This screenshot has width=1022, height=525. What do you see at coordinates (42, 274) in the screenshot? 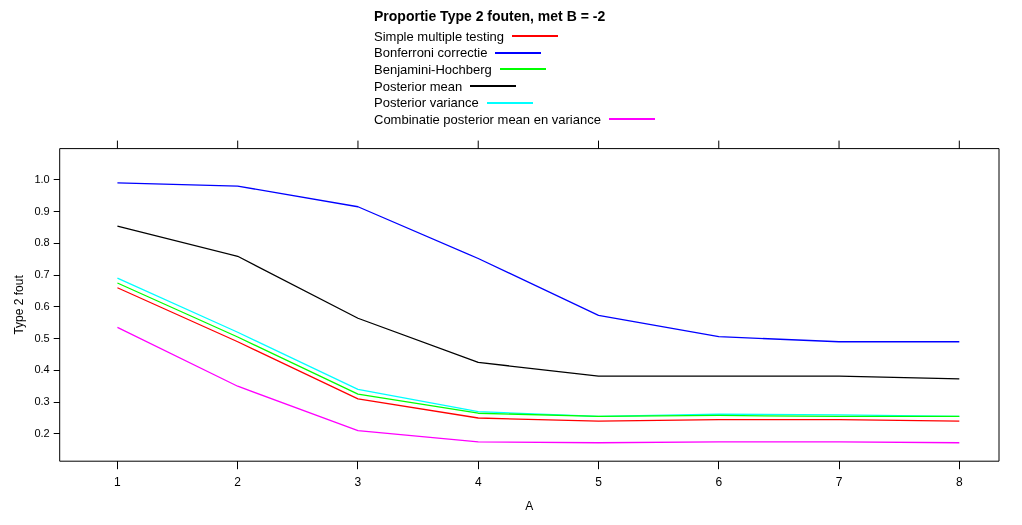
I see `y-tick-label: 0.7` at bounding box center [42, 274].